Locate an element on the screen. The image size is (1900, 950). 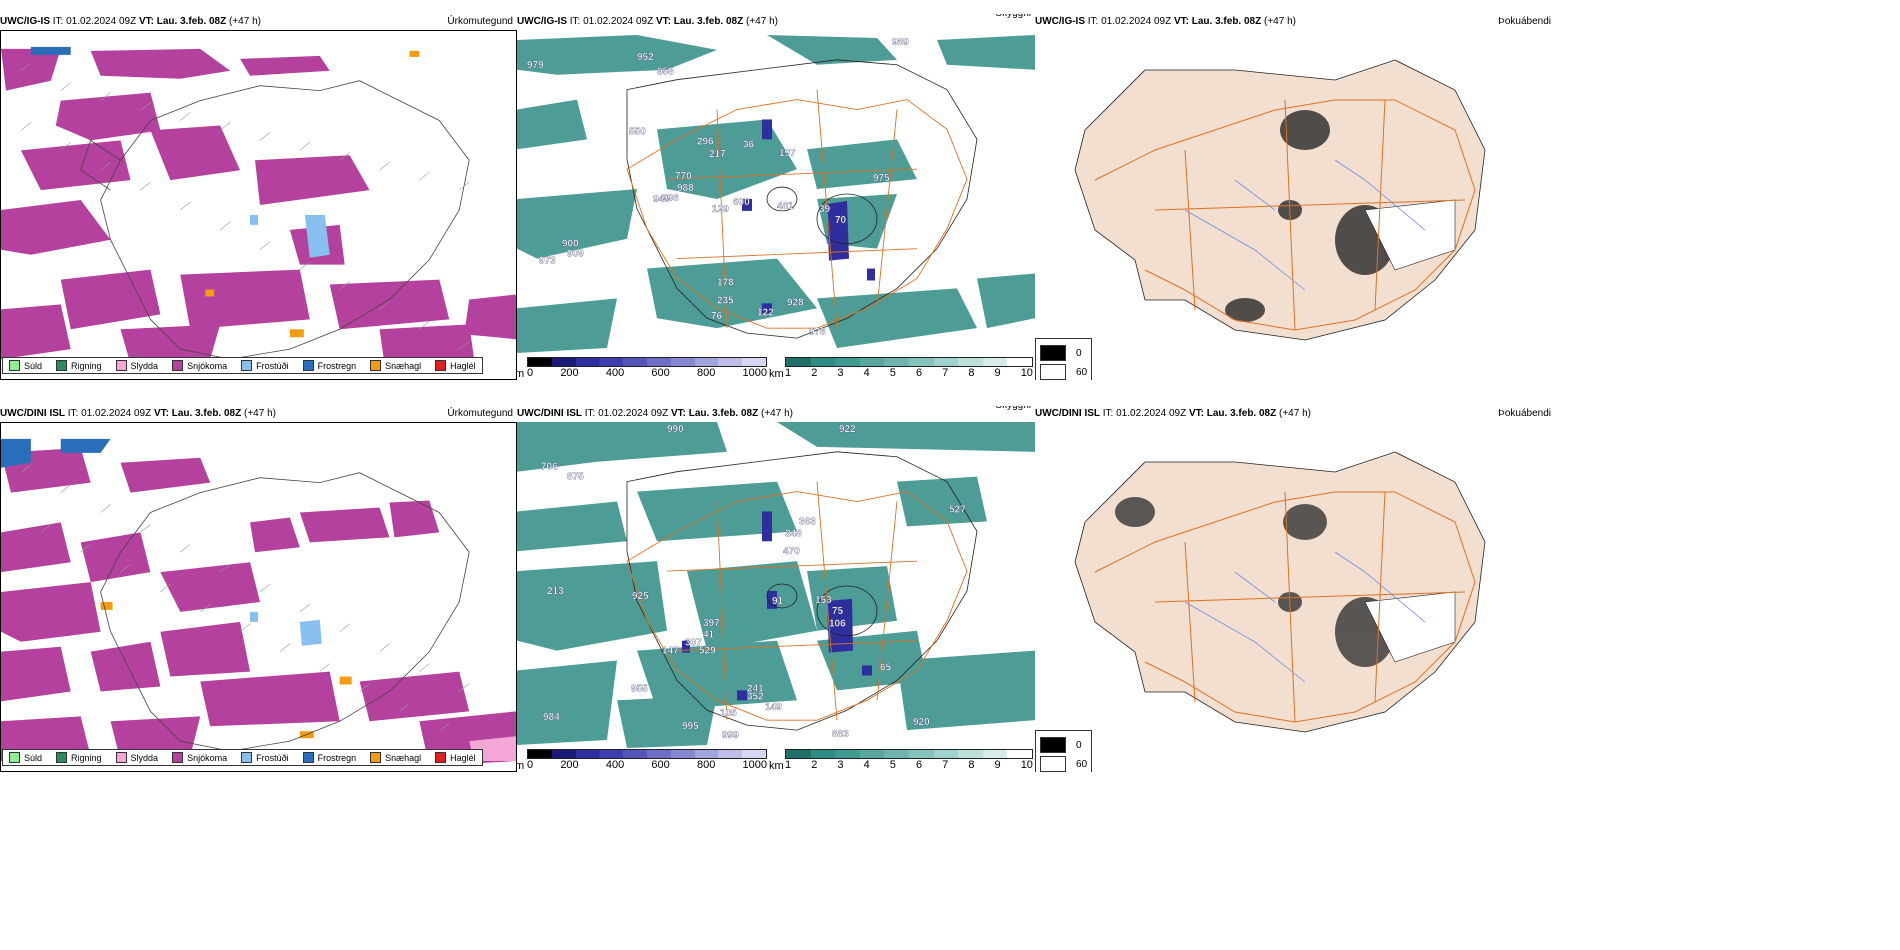
cloud-value-label: 41 is located at coordinates (709, 635).